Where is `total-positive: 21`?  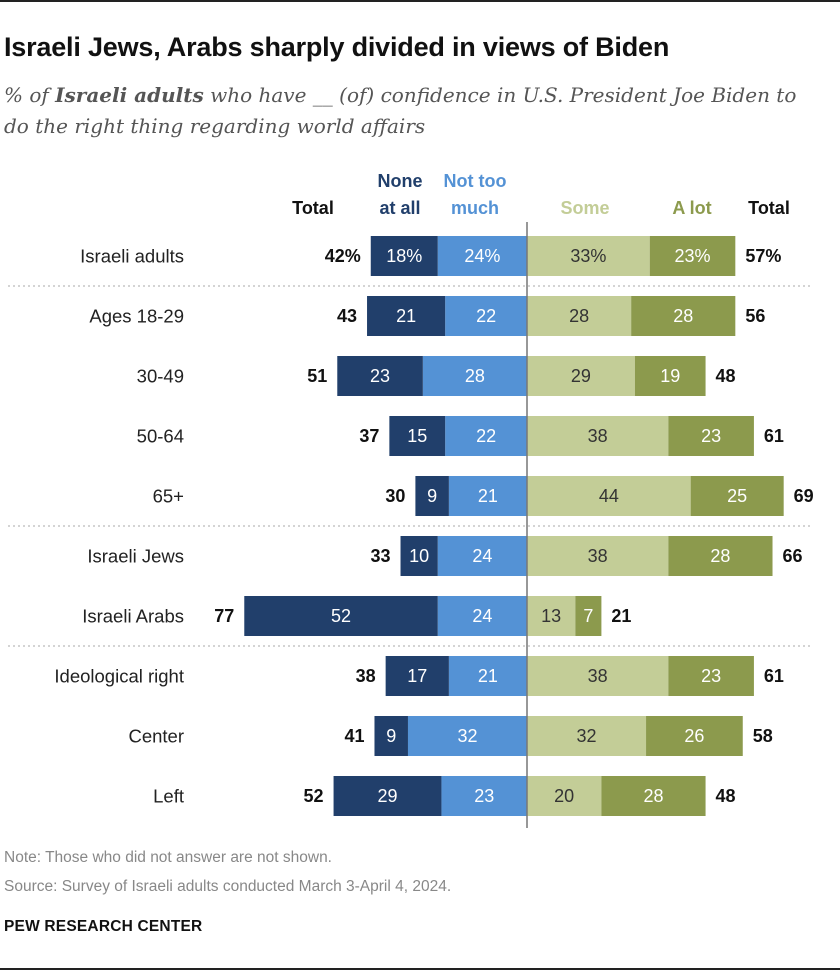
total-positive: 21 is located at coordinates (621, 616).